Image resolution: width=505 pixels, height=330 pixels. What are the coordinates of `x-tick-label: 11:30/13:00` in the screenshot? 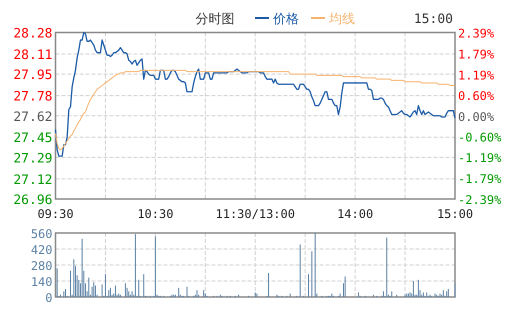 It's located at (255, 214).